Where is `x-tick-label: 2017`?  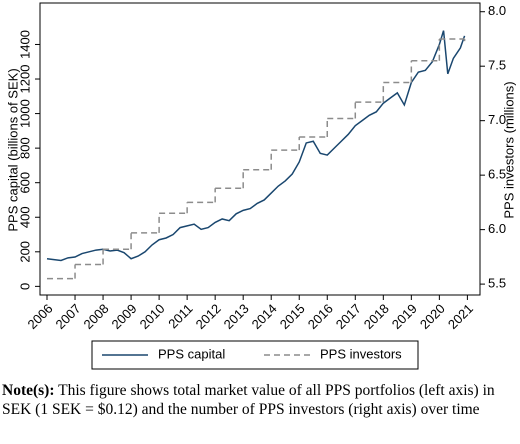
x-tick-label: 2017 is located at coordinates (348, 316).